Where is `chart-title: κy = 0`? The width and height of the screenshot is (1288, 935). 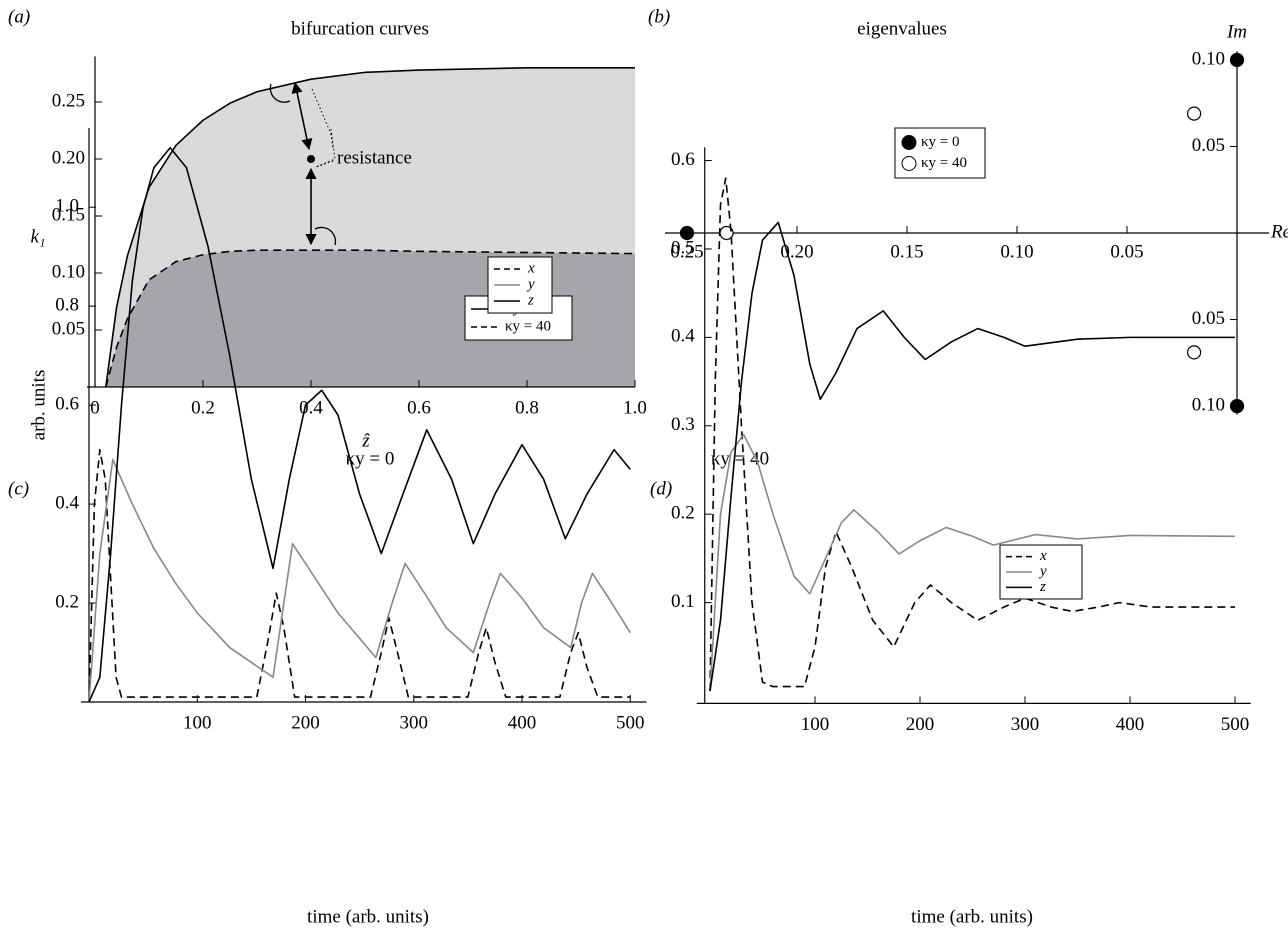
chart-title: κy = 0 is located at coordinates (370, 458).